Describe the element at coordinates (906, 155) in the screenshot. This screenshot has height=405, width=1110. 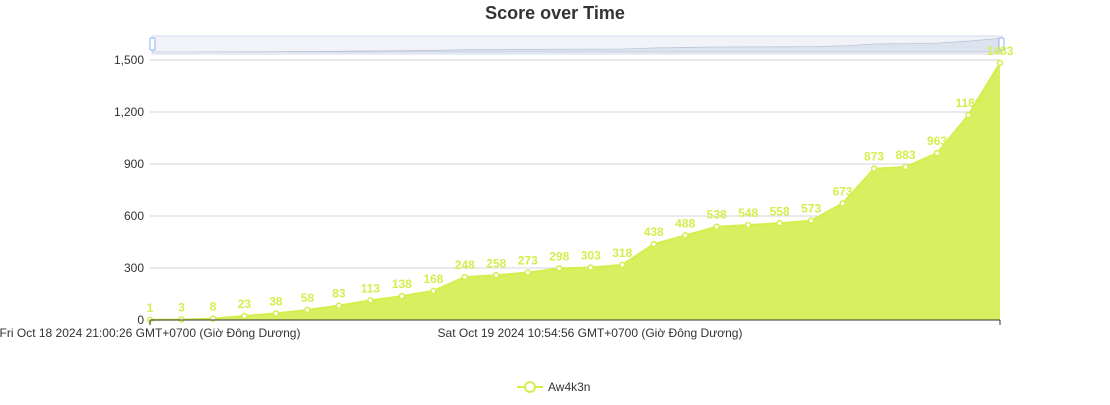
I see `data-label: 883` at that location.